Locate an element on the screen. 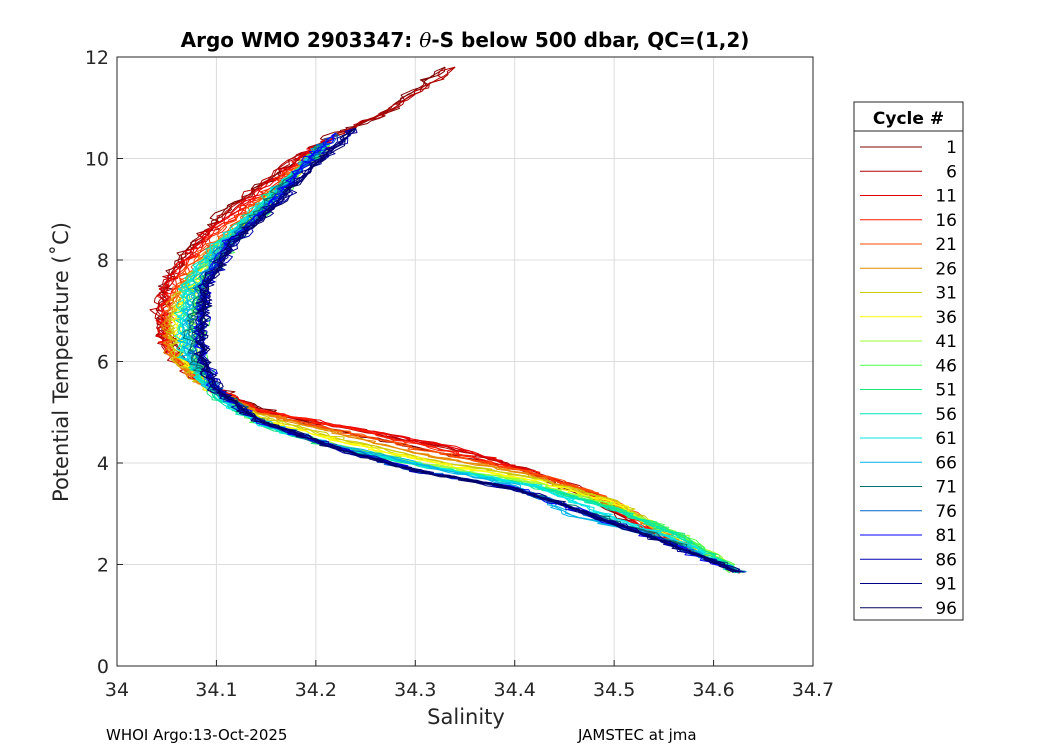  footer-right: JAMSTEC at jma is located at coordinates (637, 735).